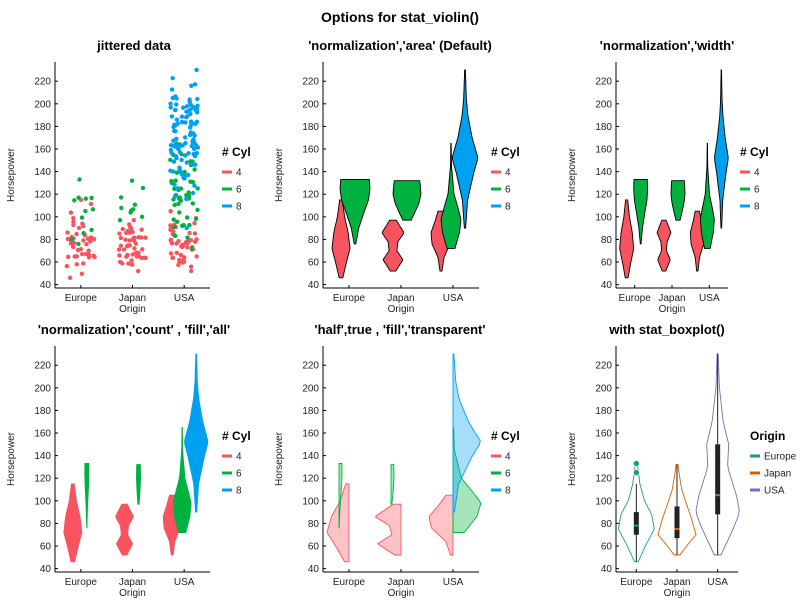  What do you see at coordinates (87, 496) in the screenshot?
I see `violin-eu6` at bounding box center [87, 496].